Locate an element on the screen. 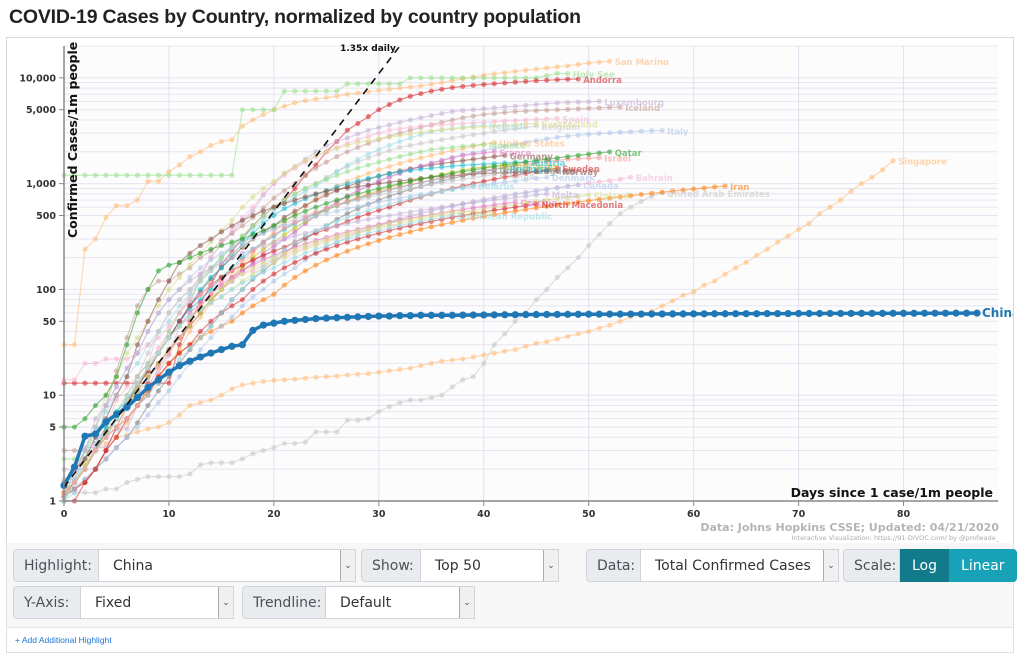  yaxis-select: Fixed ⌄ is located at coordinates (157, 602).